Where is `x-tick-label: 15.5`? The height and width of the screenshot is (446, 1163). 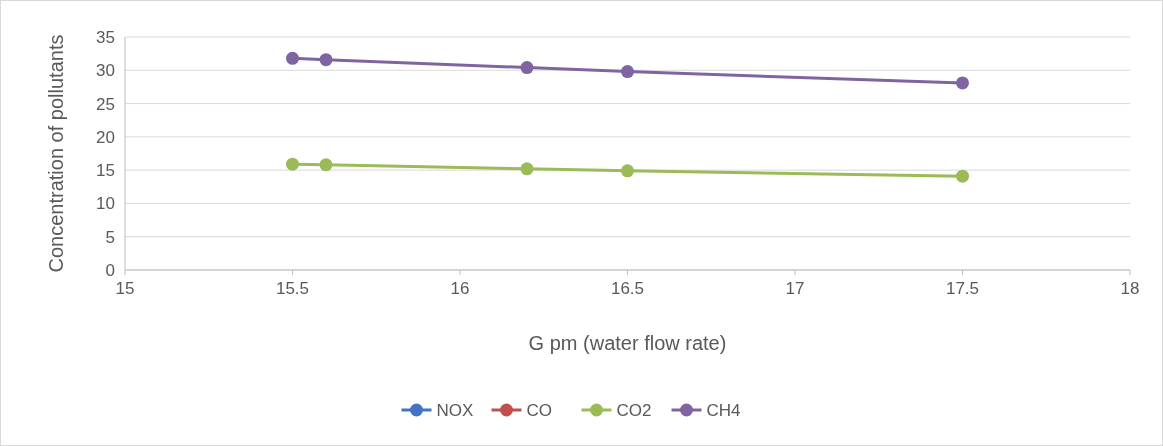
x-tick-label: 15.5 is located at coordinates (292, 288).